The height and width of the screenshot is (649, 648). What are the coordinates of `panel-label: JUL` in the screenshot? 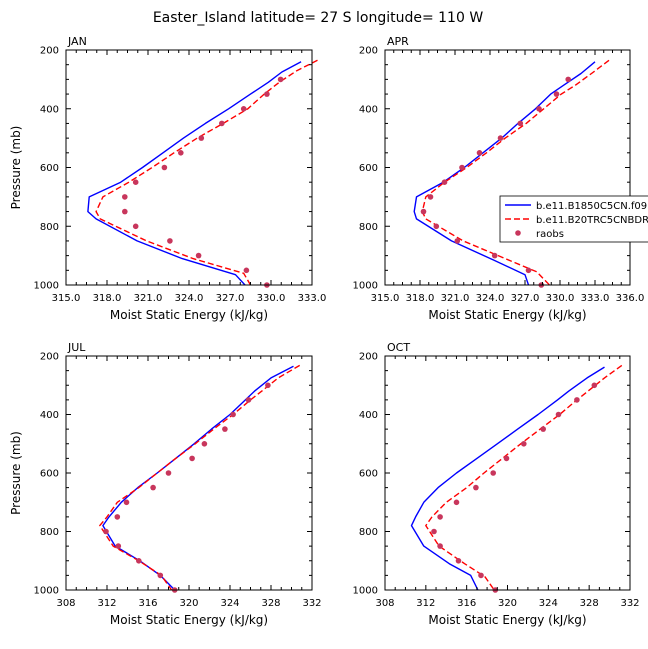 It's located at (76, 347).